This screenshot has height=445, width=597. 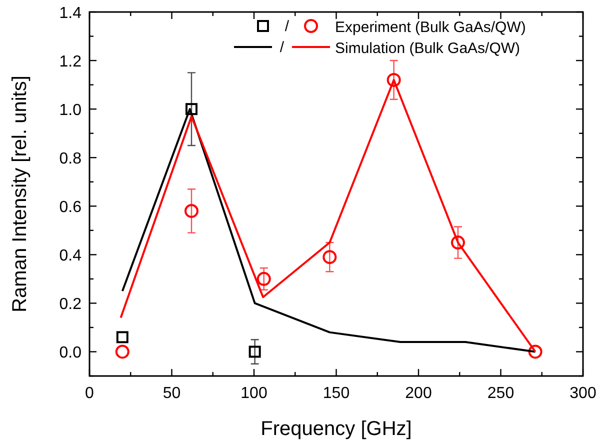 What do you see at coordinates (70, 305) in the screenshot?
I see `y-tick-label: 0.2` at bounding box center [70, 305].